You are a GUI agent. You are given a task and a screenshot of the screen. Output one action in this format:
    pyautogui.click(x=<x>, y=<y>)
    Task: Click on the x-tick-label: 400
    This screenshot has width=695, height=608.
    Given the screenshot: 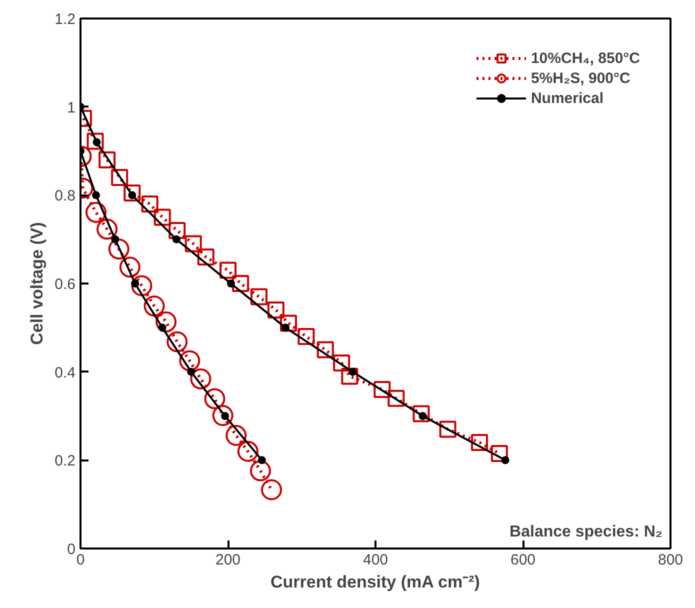 What is the action you would take?
    pyautogui.click(x=375, y=560)
    